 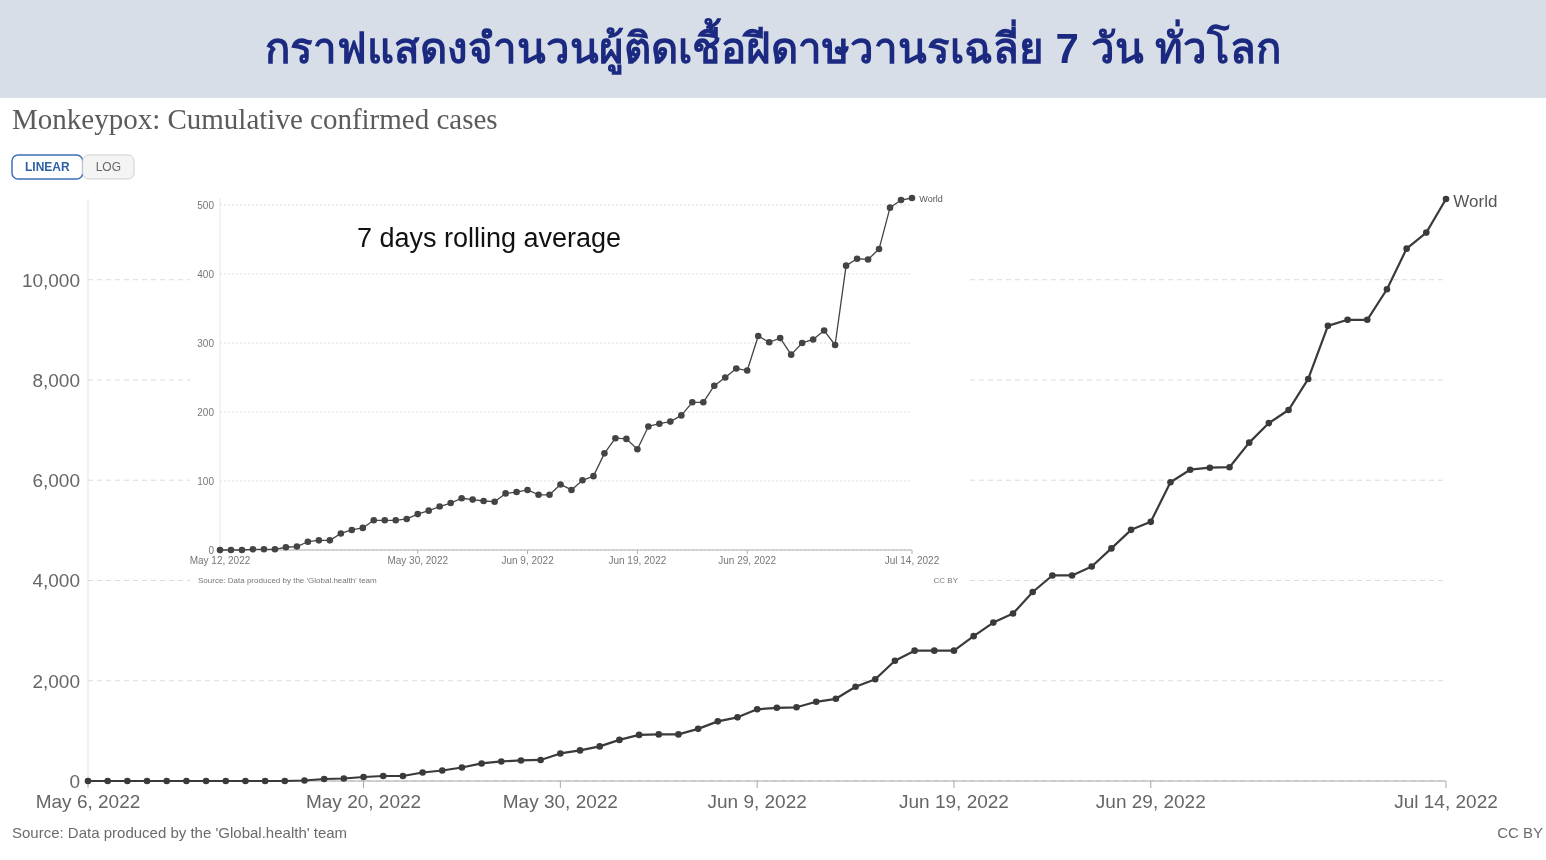 What do you see at coordinates (205, 205) in the screenshot?
I see `y-tick-label: 500` at bounding box center [205, 205].